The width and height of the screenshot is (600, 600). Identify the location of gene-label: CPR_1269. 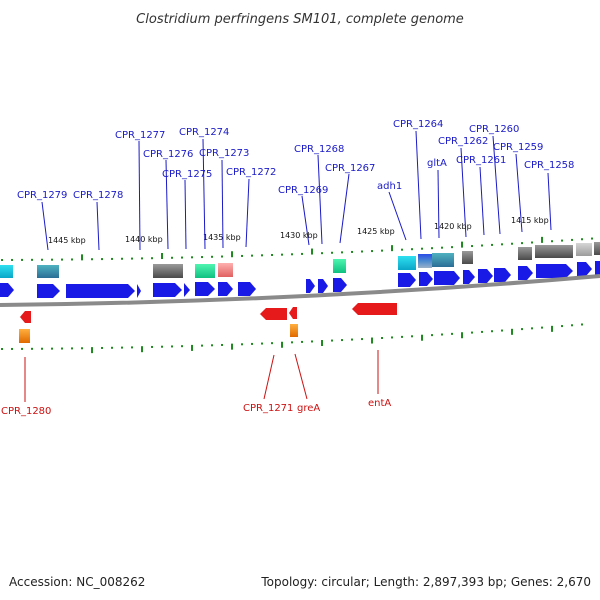
(303, 190).